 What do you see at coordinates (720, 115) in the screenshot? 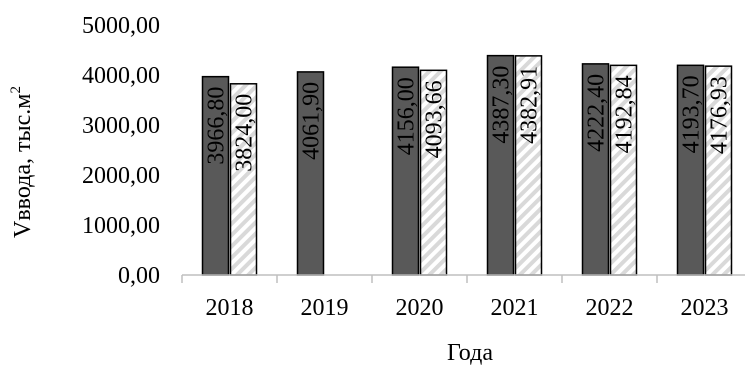
I see `data-label: 4176,93` at bounding box center [720, 115].